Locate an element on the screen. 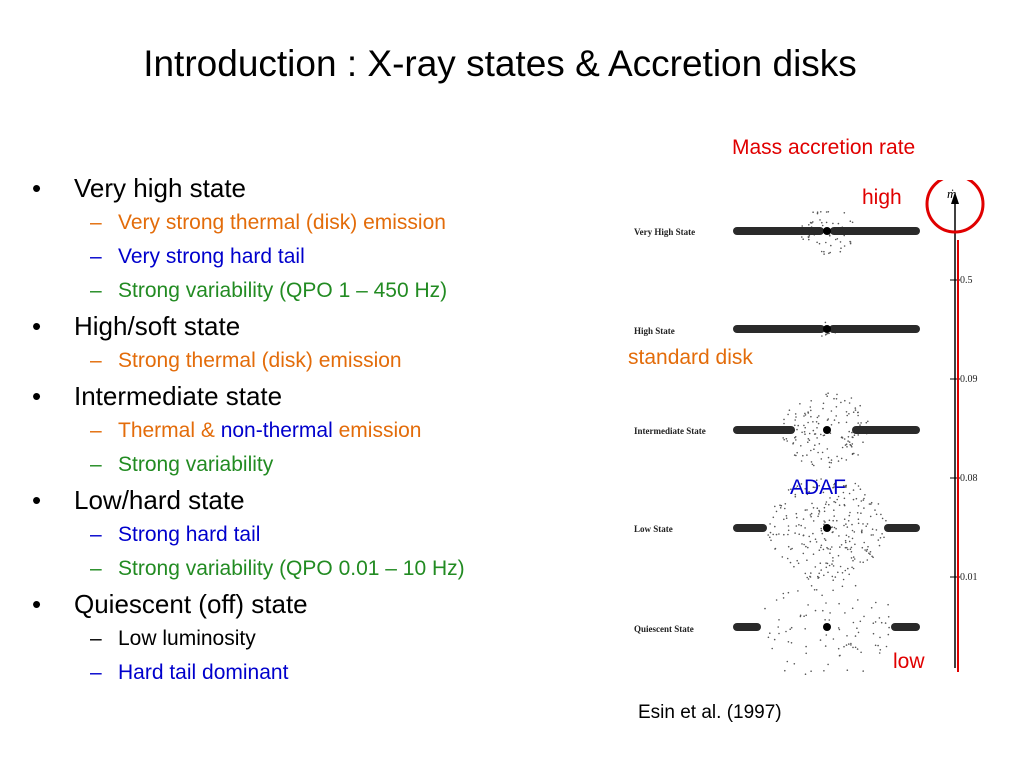 The height and width of the screenshot is (768, 1024). bullet-item: • High/soft state is located at coordinates (318, 326).